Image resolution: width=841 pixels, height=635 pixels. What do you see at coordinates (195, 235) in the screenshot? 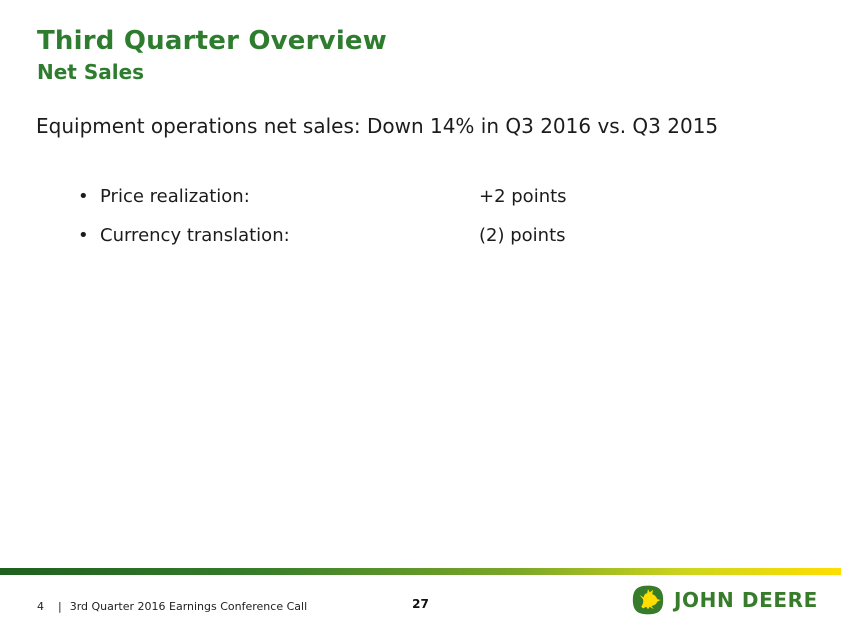
I see `bullet-label: Currency translation:` at bounding box center [195, 235].